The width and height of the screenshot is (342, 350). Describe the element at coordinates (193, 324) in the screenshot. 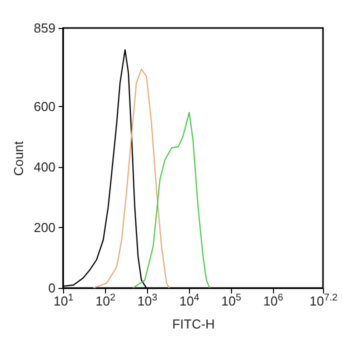

I see `x-axis-title: FITC-H` at that location.